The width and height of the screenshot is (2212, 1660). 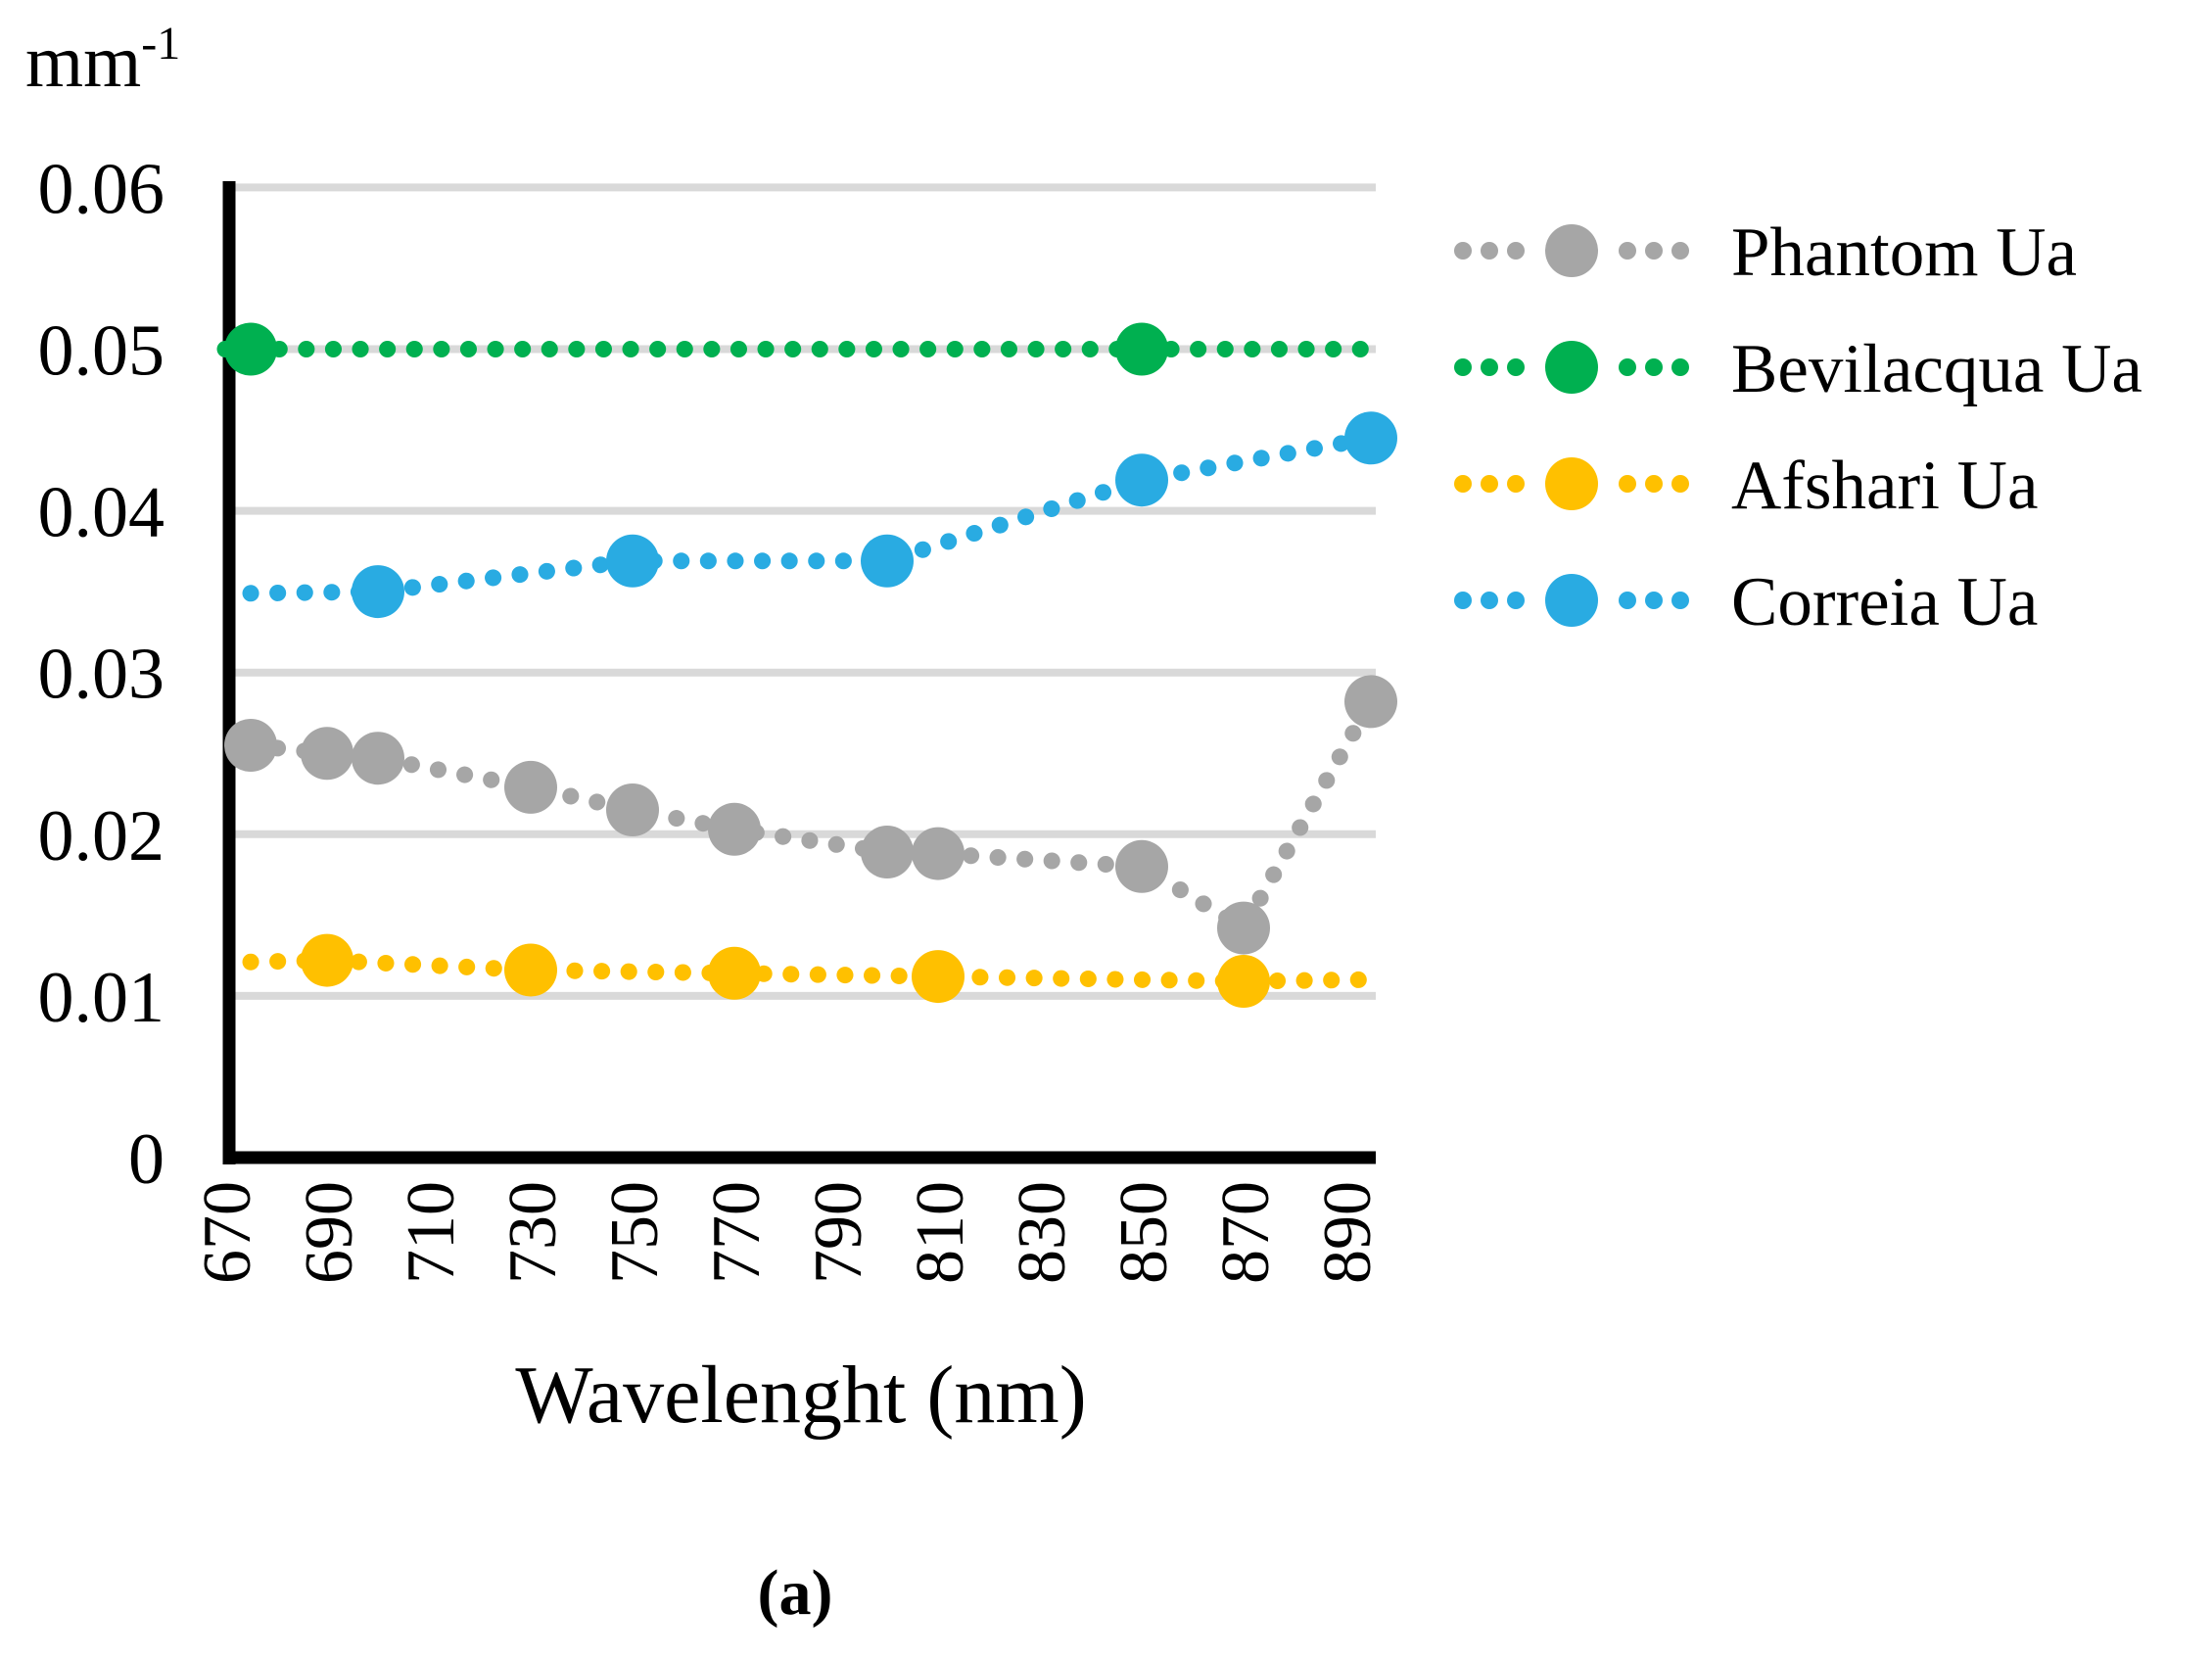 I want to click on series-phantom-ua, so click(x=810, y=815).